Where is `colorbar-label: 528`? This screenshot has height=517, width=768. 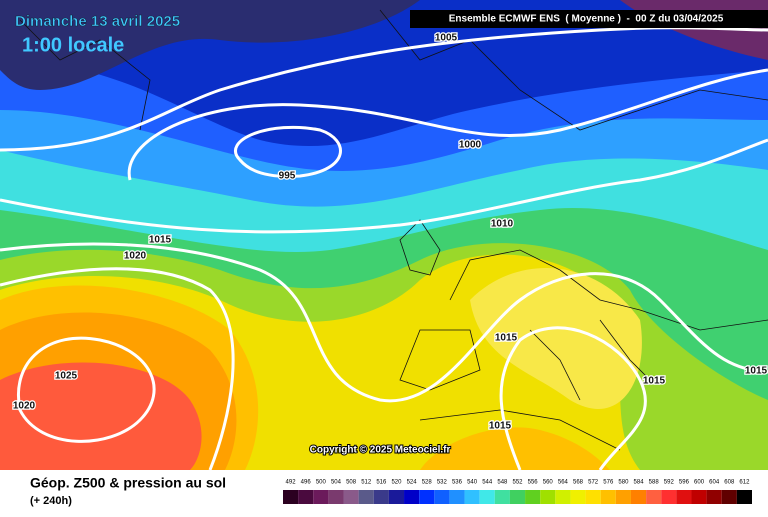
colorbar-label: 528 is located at coordinates (427, 483).